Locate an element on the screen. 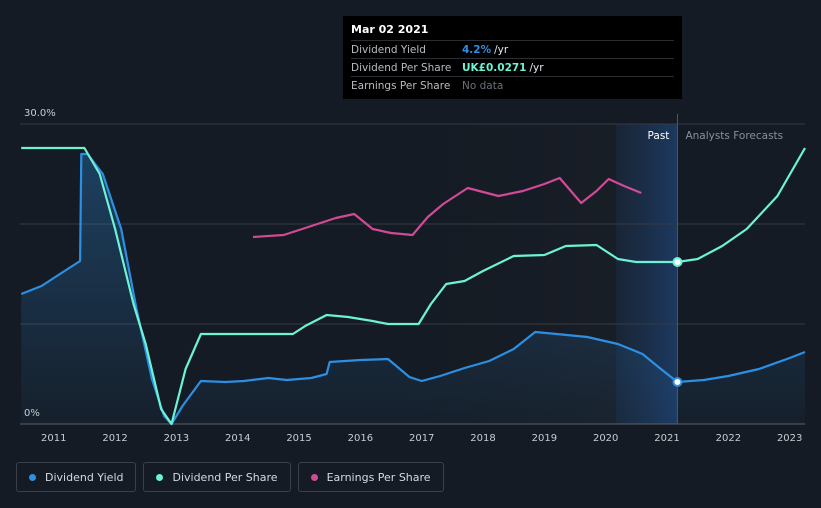  forecast-label: Analysts Forecasts is located at coordinates (734, 136).